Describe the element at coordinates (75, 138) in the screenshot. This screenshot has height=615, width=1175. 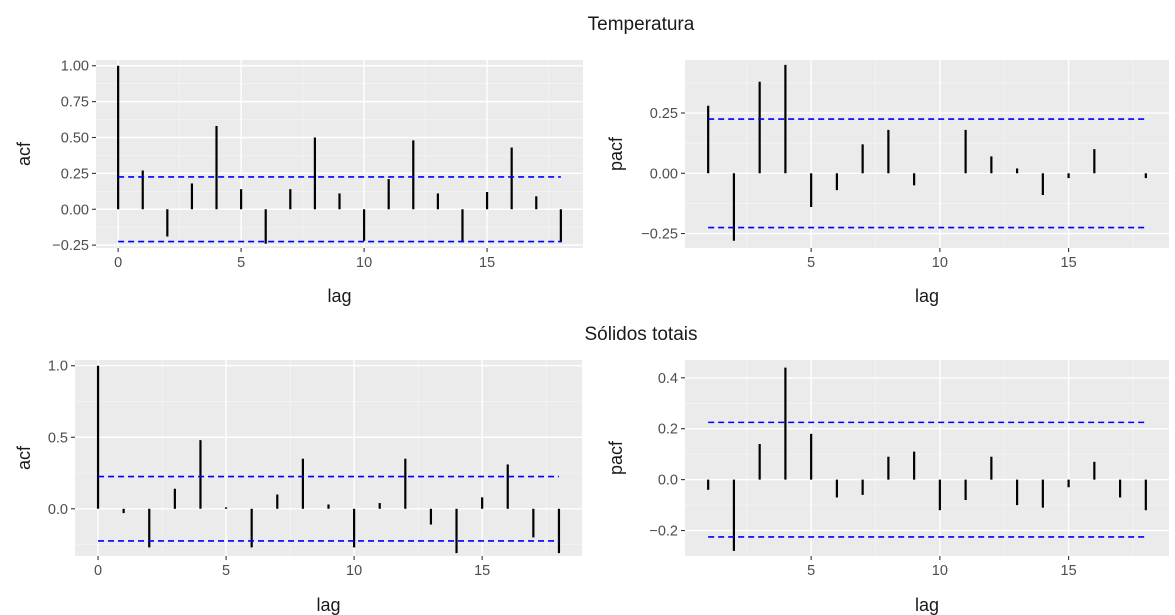
I see `y-tick-label: 0.50` at that location.